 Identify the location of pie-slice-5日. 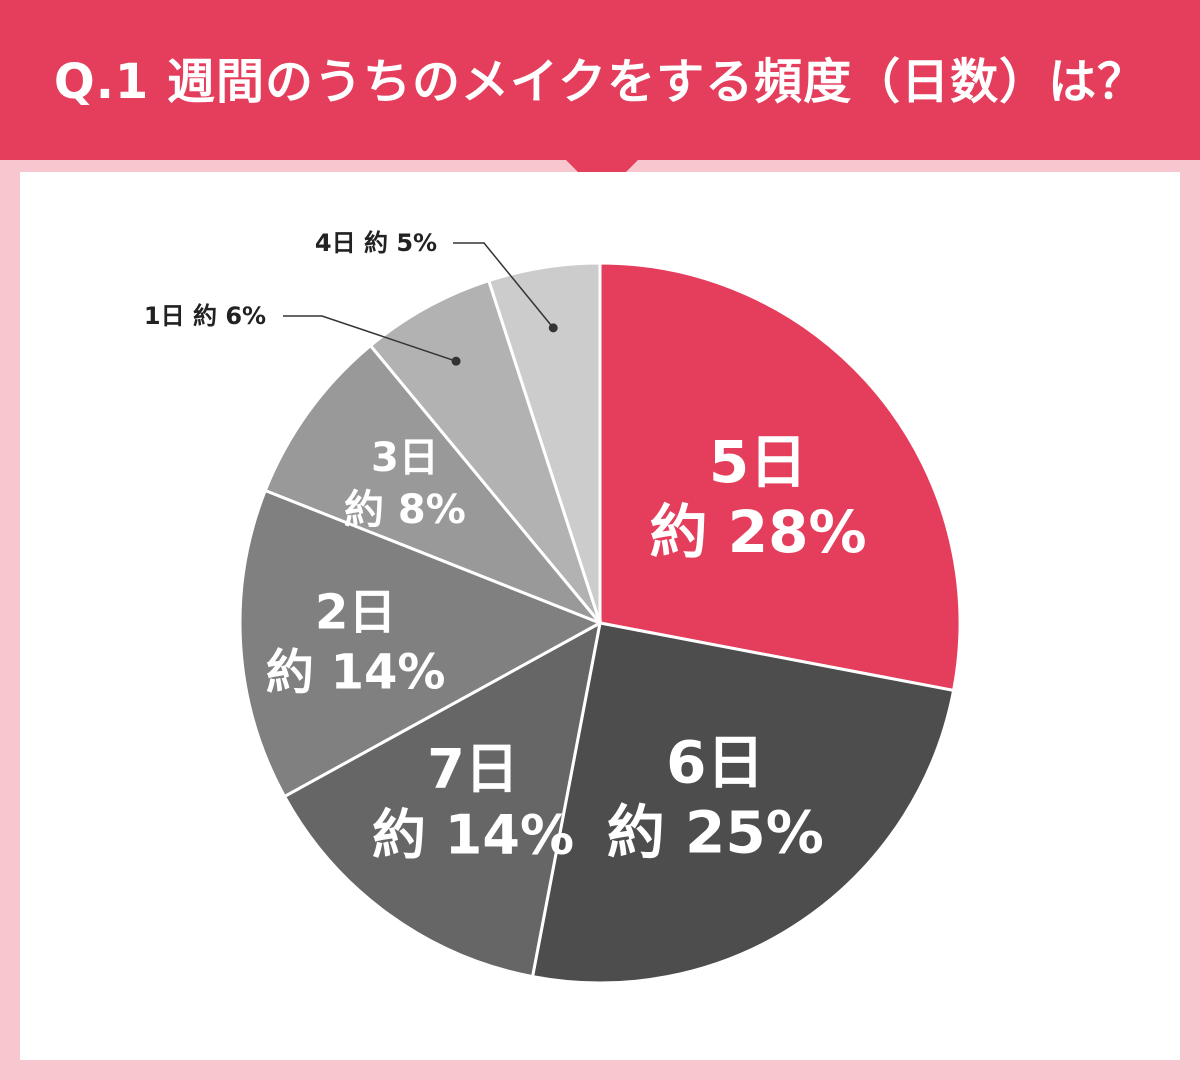
(780, 477).